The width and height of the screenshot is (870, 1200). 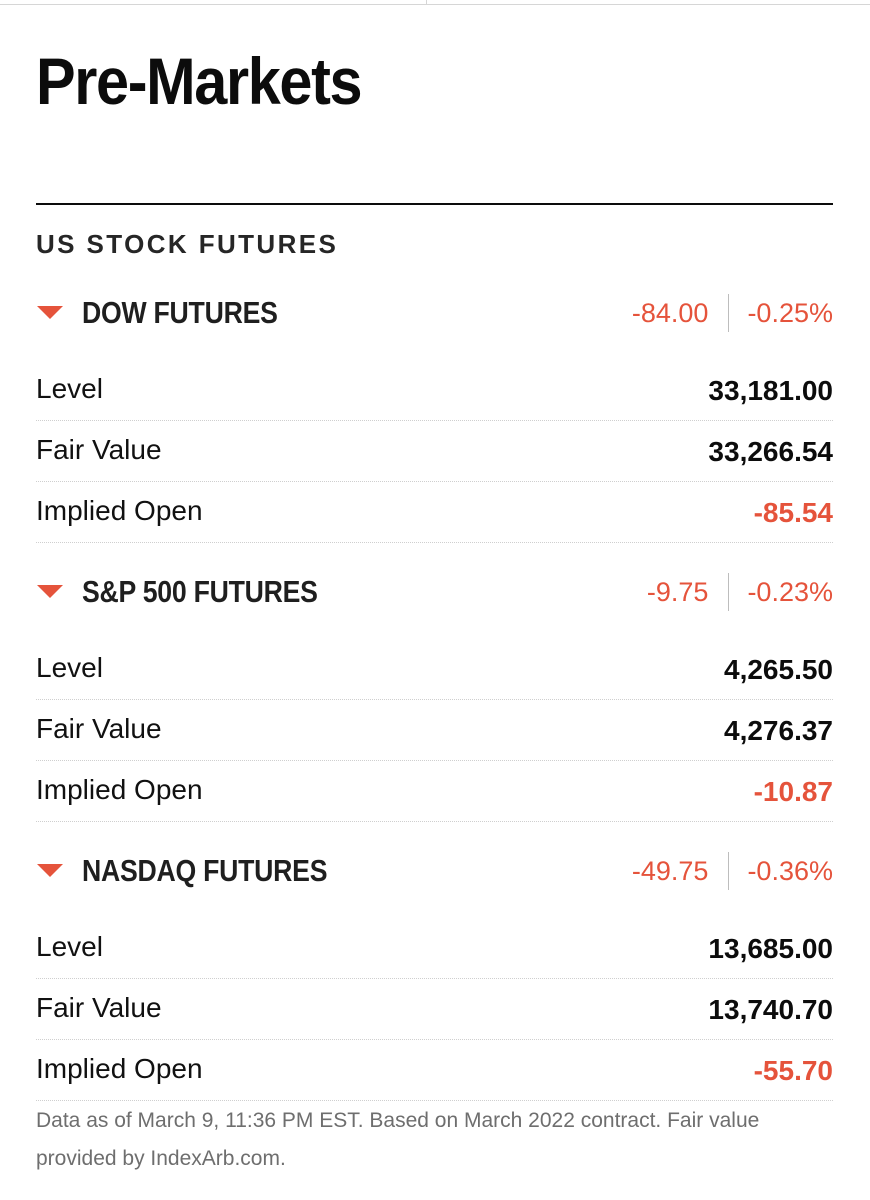 What do you see at coordinates (426, 2) in the screenshot?
I see `top-border-tick` at bounding box center [426, 2].